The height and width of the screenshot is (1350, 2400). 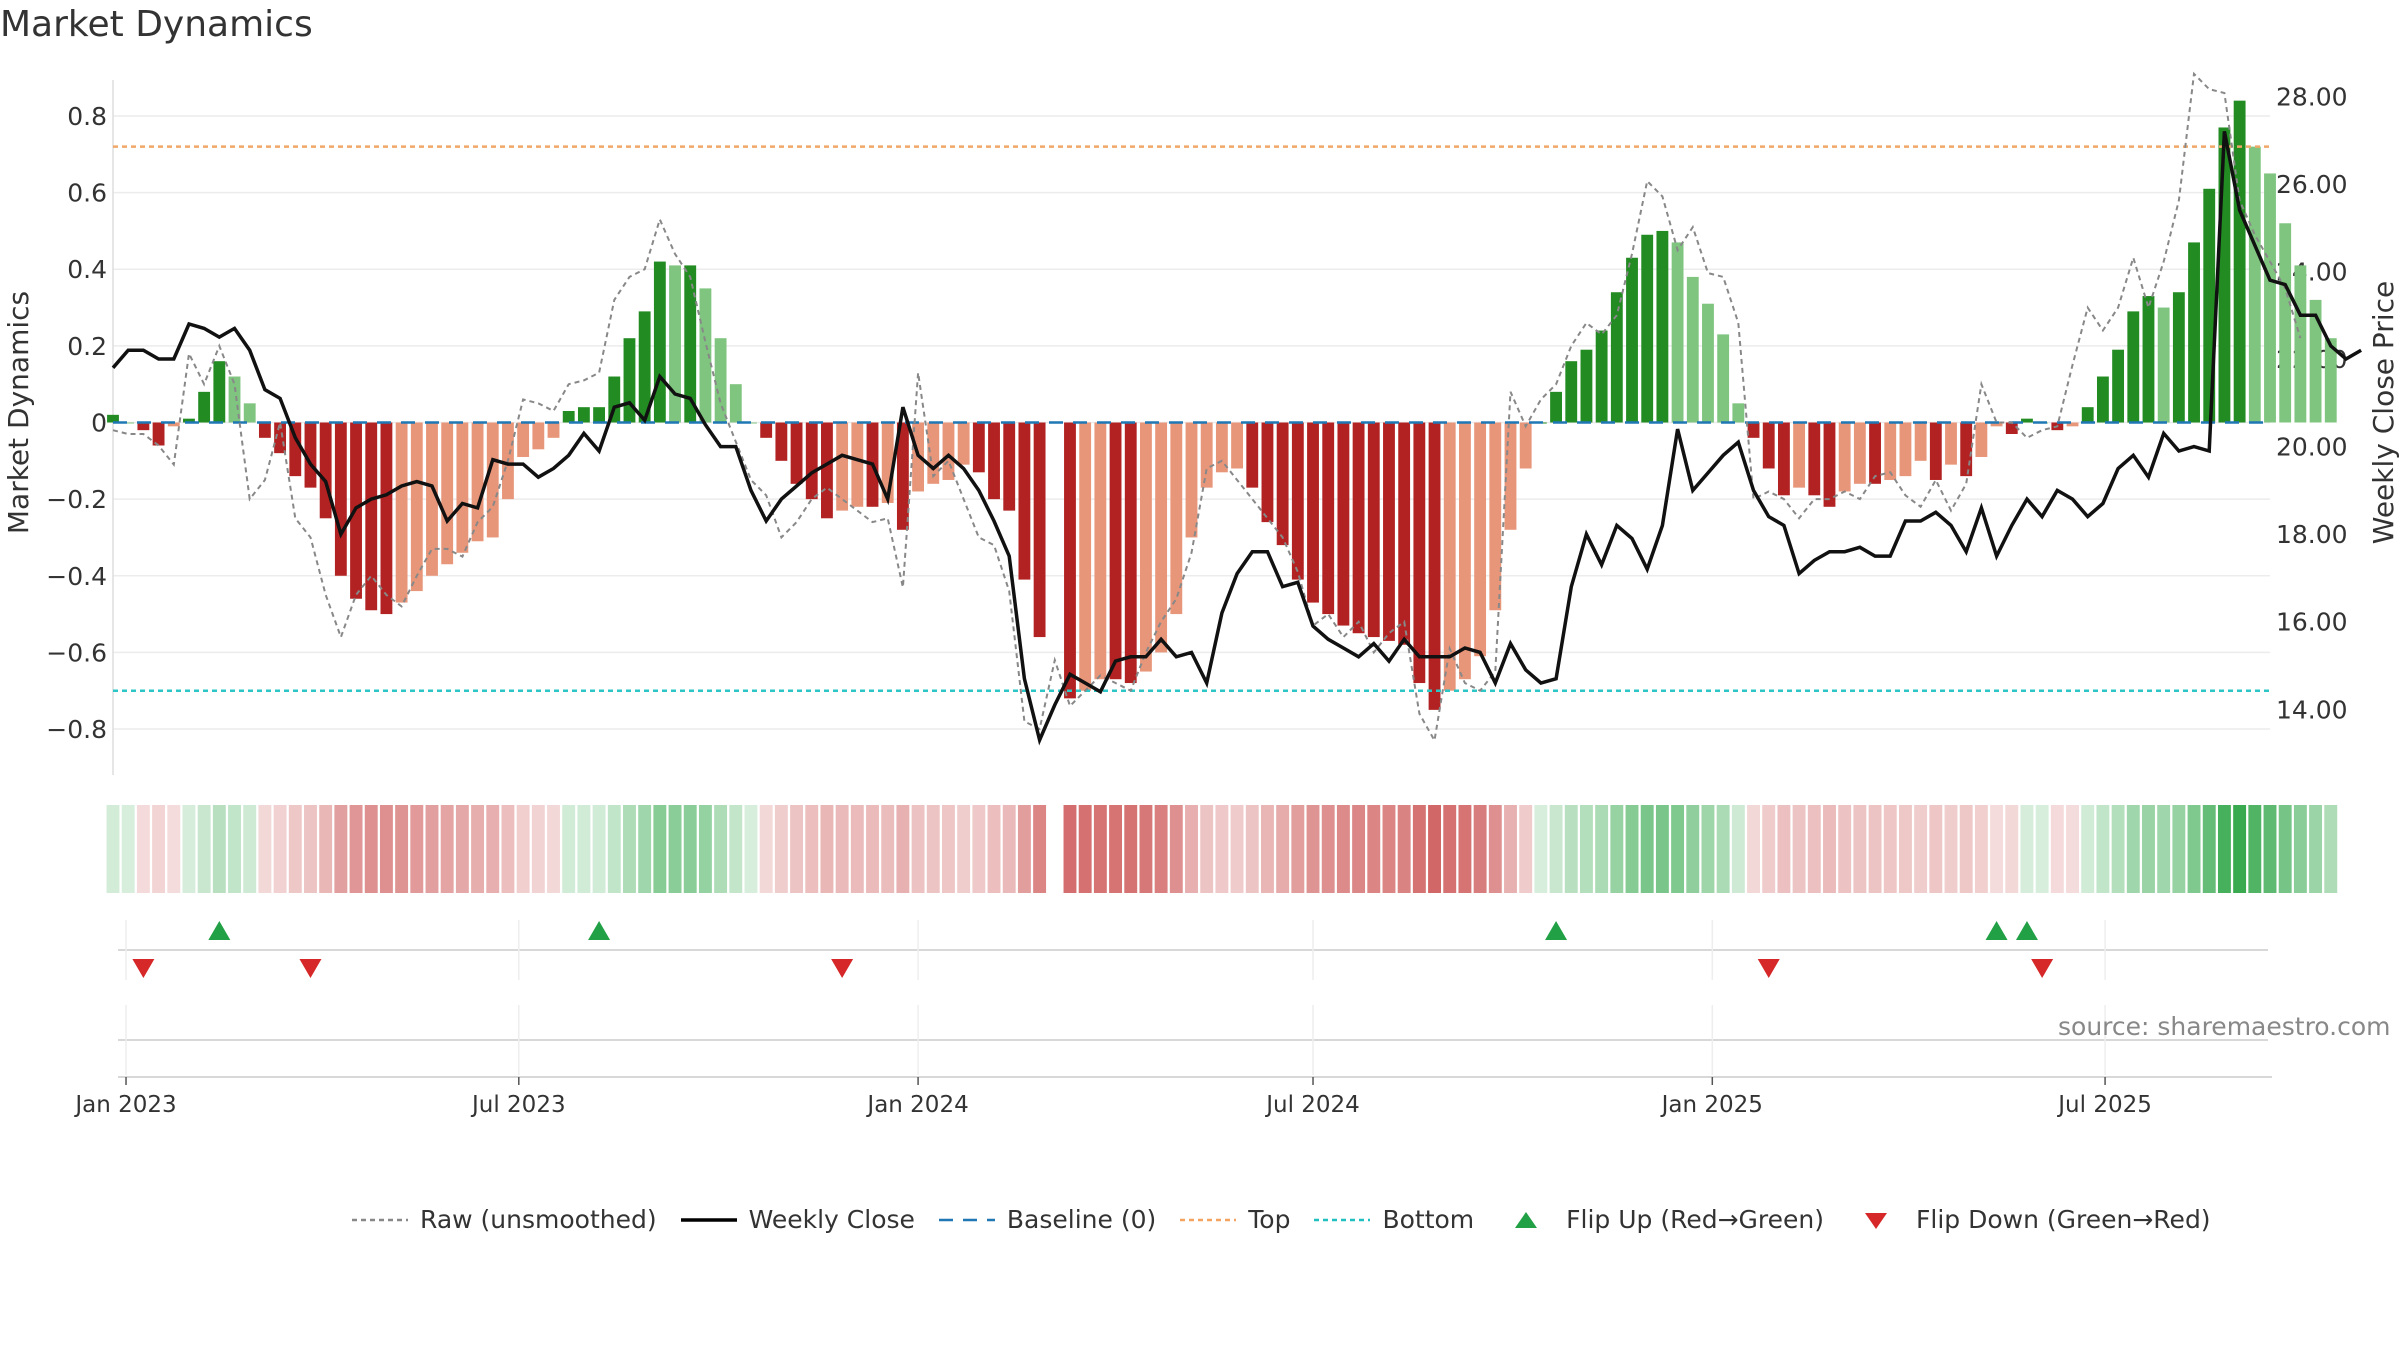 I want to click on legend-swatch, so click(x=1526, y=1219).